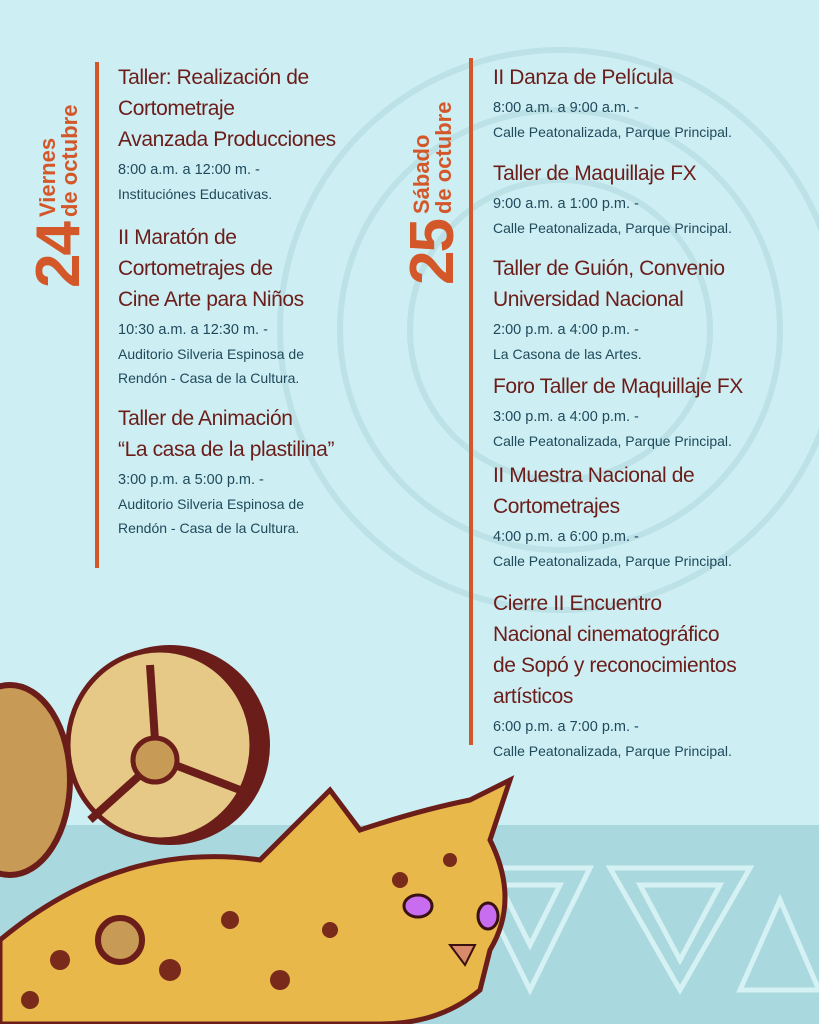  I want to click on event-time: 3:00 p.m. a 5:00 p.m. -, so click(191, 480).